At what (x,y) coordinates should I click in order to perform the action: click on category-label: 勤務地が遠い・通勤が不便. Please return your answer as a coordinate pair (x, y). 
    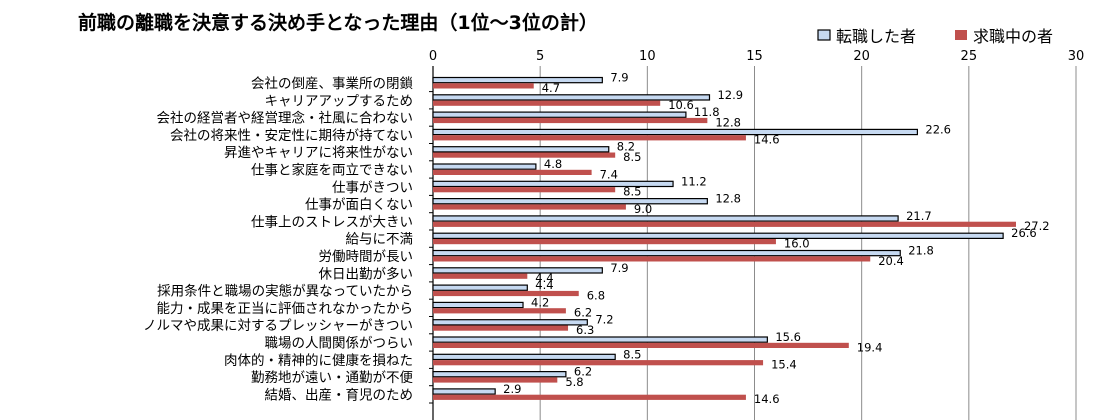
    Looking at the image, I should click on (332, 378).